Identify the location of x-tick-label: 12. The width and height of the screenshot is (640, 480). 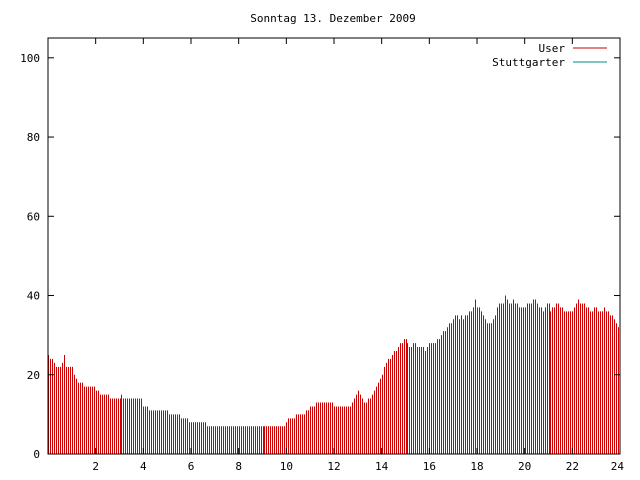
(333, 466).